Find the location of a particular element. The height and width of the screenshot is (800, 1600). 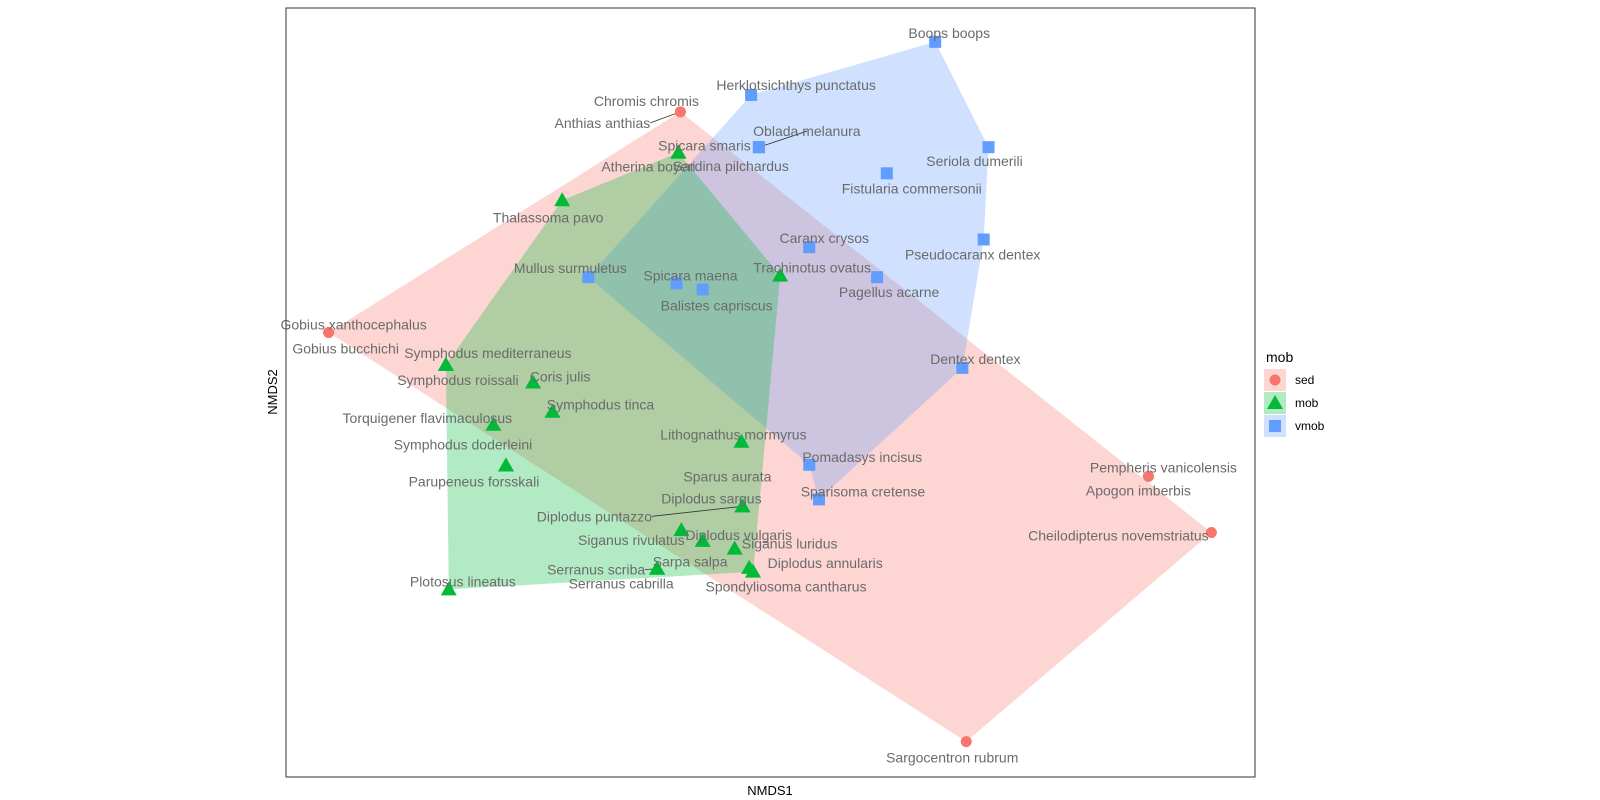

legend-label-vmob: vmob is located at coordinates (1310, 426).